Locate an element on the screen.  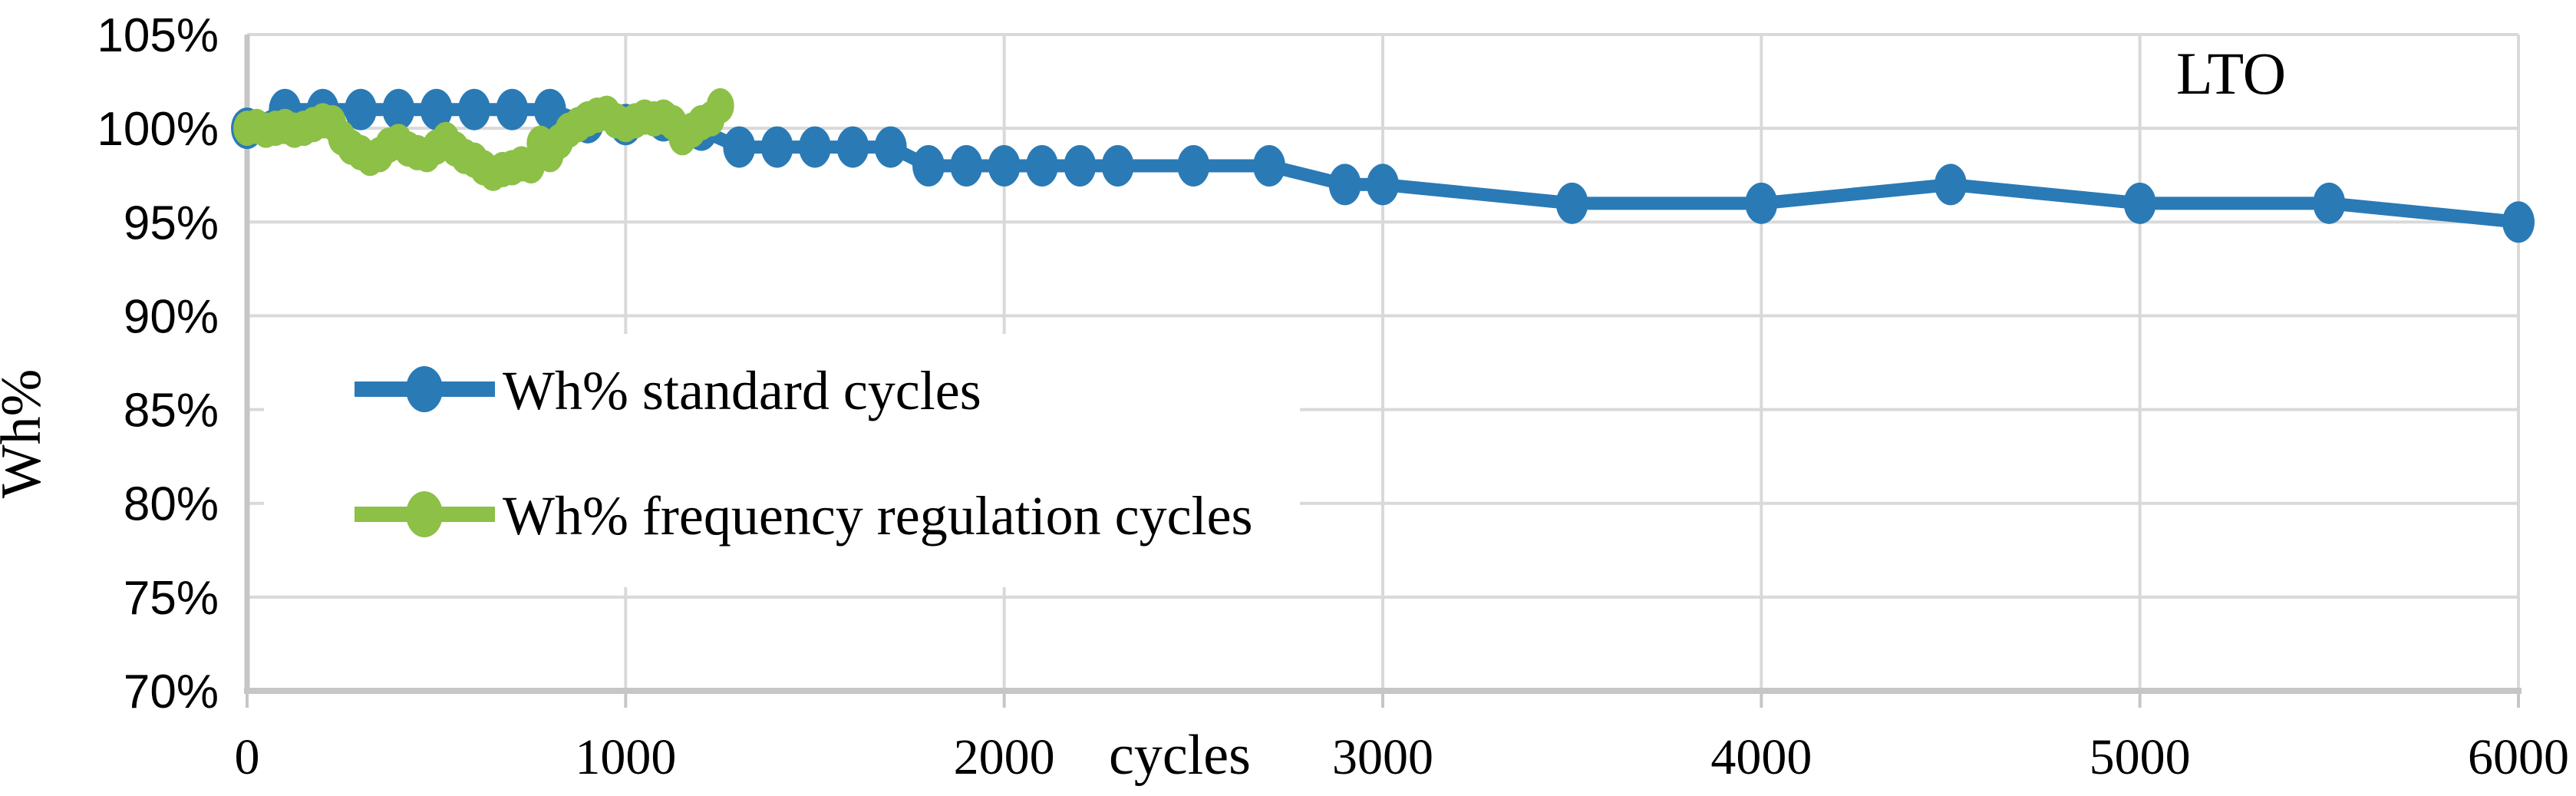
legend-label: Wh% frequency regulation cycles is located at coordinates (878, 516).